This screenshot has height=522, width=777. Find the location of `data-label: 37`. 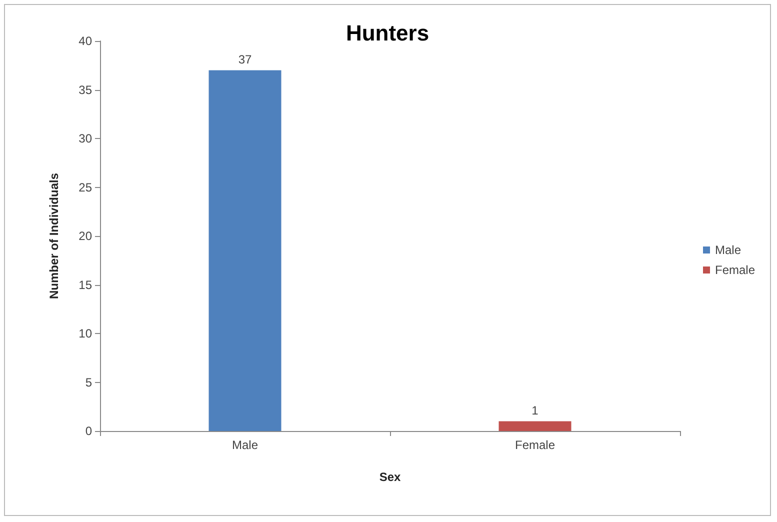

data-label: 37 is located at coordinates (245, 59).